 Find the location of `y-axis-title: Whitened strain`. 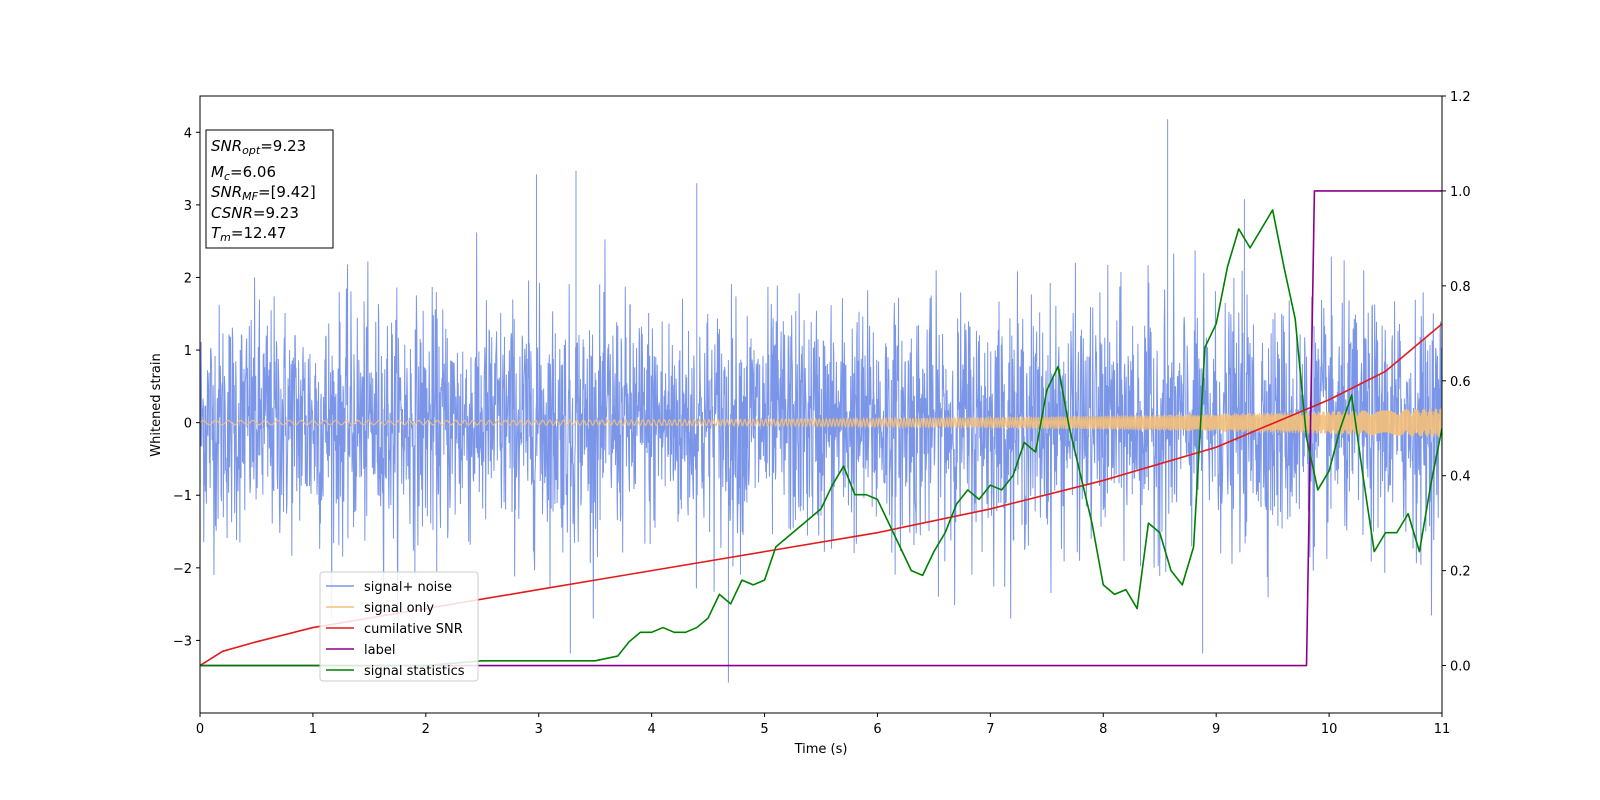

y-axis-title: Whitened strain is located at coordinates (156, 404).